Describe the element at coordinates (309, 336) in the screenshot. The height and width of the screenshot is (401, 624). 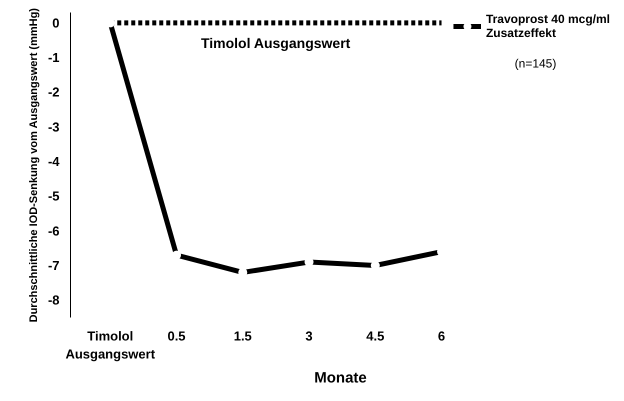
I see `x-tick-label: 3` at that location.